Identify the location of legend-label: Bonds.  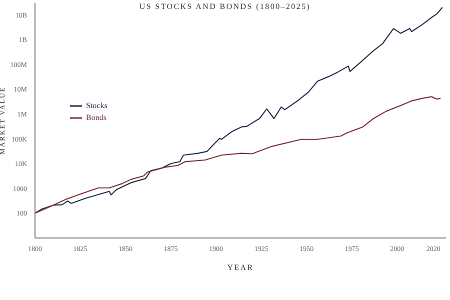
(96, 117).